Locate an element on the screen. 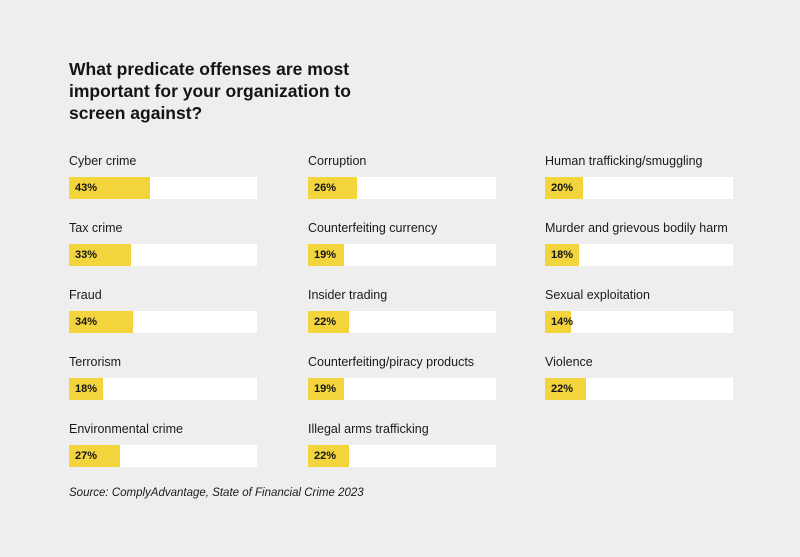  bar-label: Insider trading is located at coordinates (348, 295).